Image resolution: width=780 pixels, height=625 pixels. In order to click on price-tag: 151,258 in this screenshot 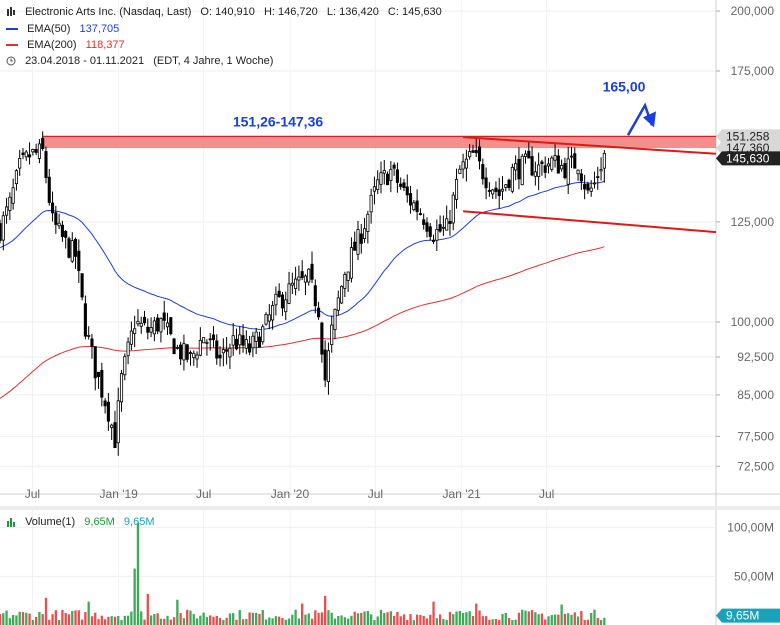, I will do `click(748, 136)`.